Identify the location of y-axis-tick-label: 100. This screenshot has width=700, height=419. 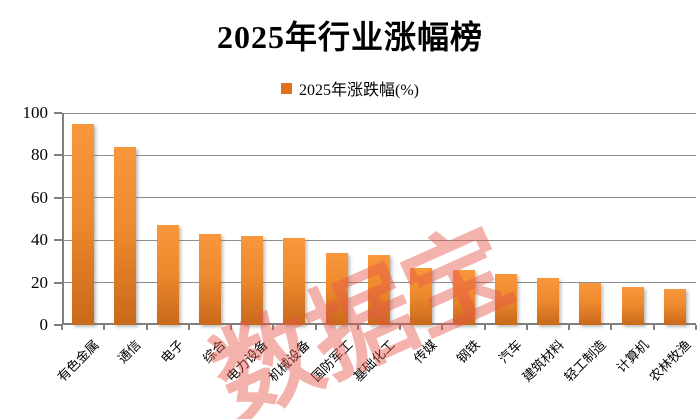
(35, 112).